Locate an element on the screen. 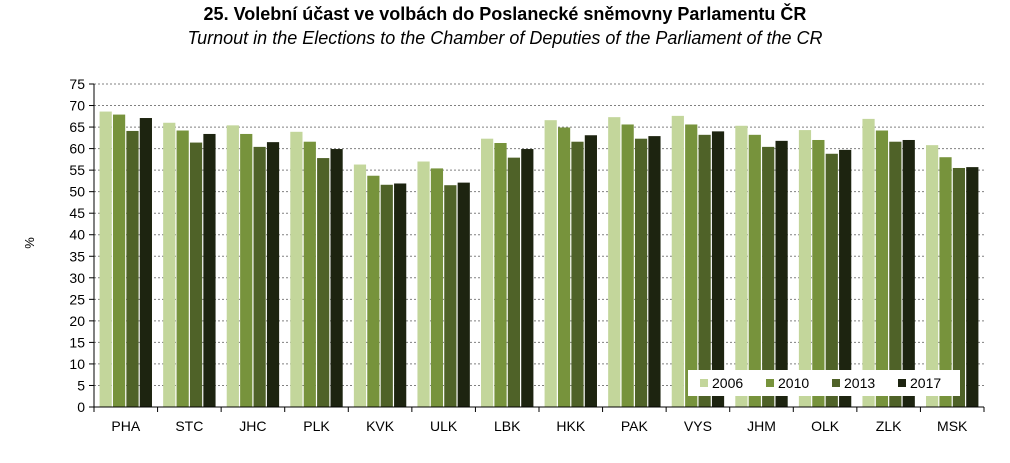 This screenshot has height=463, width=1010. y-tick-label: 40 is located at coordinates (77, 235).